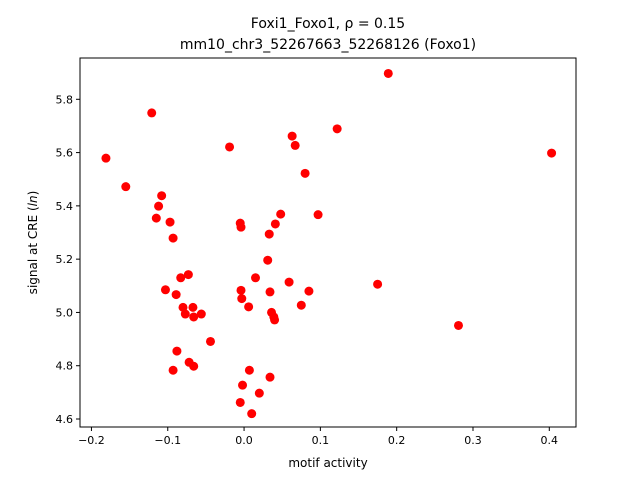 The height and width of the screenshot is (480, 640). I want to click on x-tick-label: 0.2, so click(397, 440).